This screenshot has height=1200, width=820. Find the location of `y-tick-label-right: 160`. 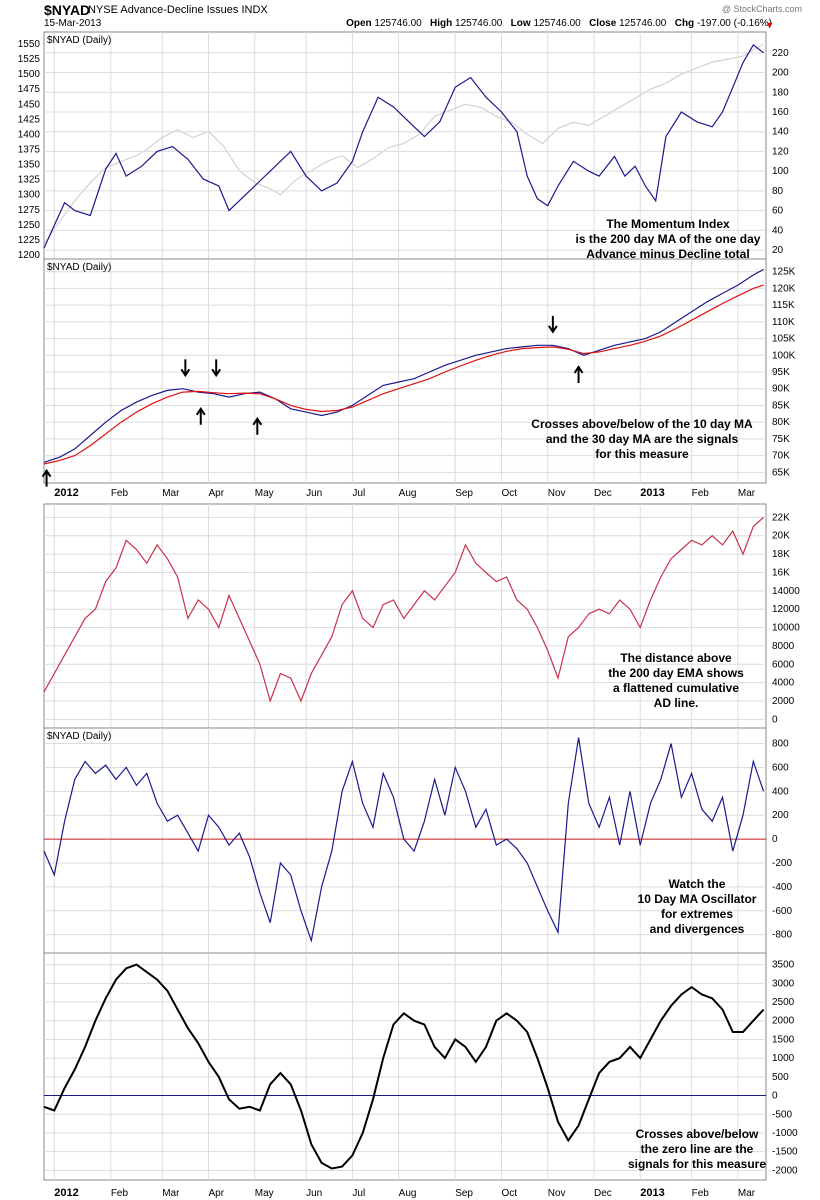

y-tick-label-right: 160 is located at coordinates (780, 112).